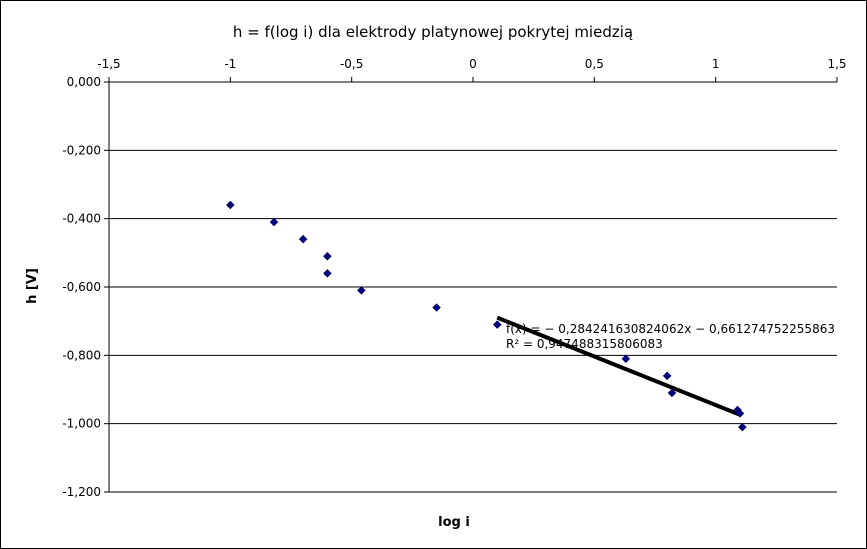 This screenshot has height=549, width=867. What do you see at coordinates (81, 355) in the screenshot?
I see `y-tick-label: -0,800` at bounding box center [81, 355].